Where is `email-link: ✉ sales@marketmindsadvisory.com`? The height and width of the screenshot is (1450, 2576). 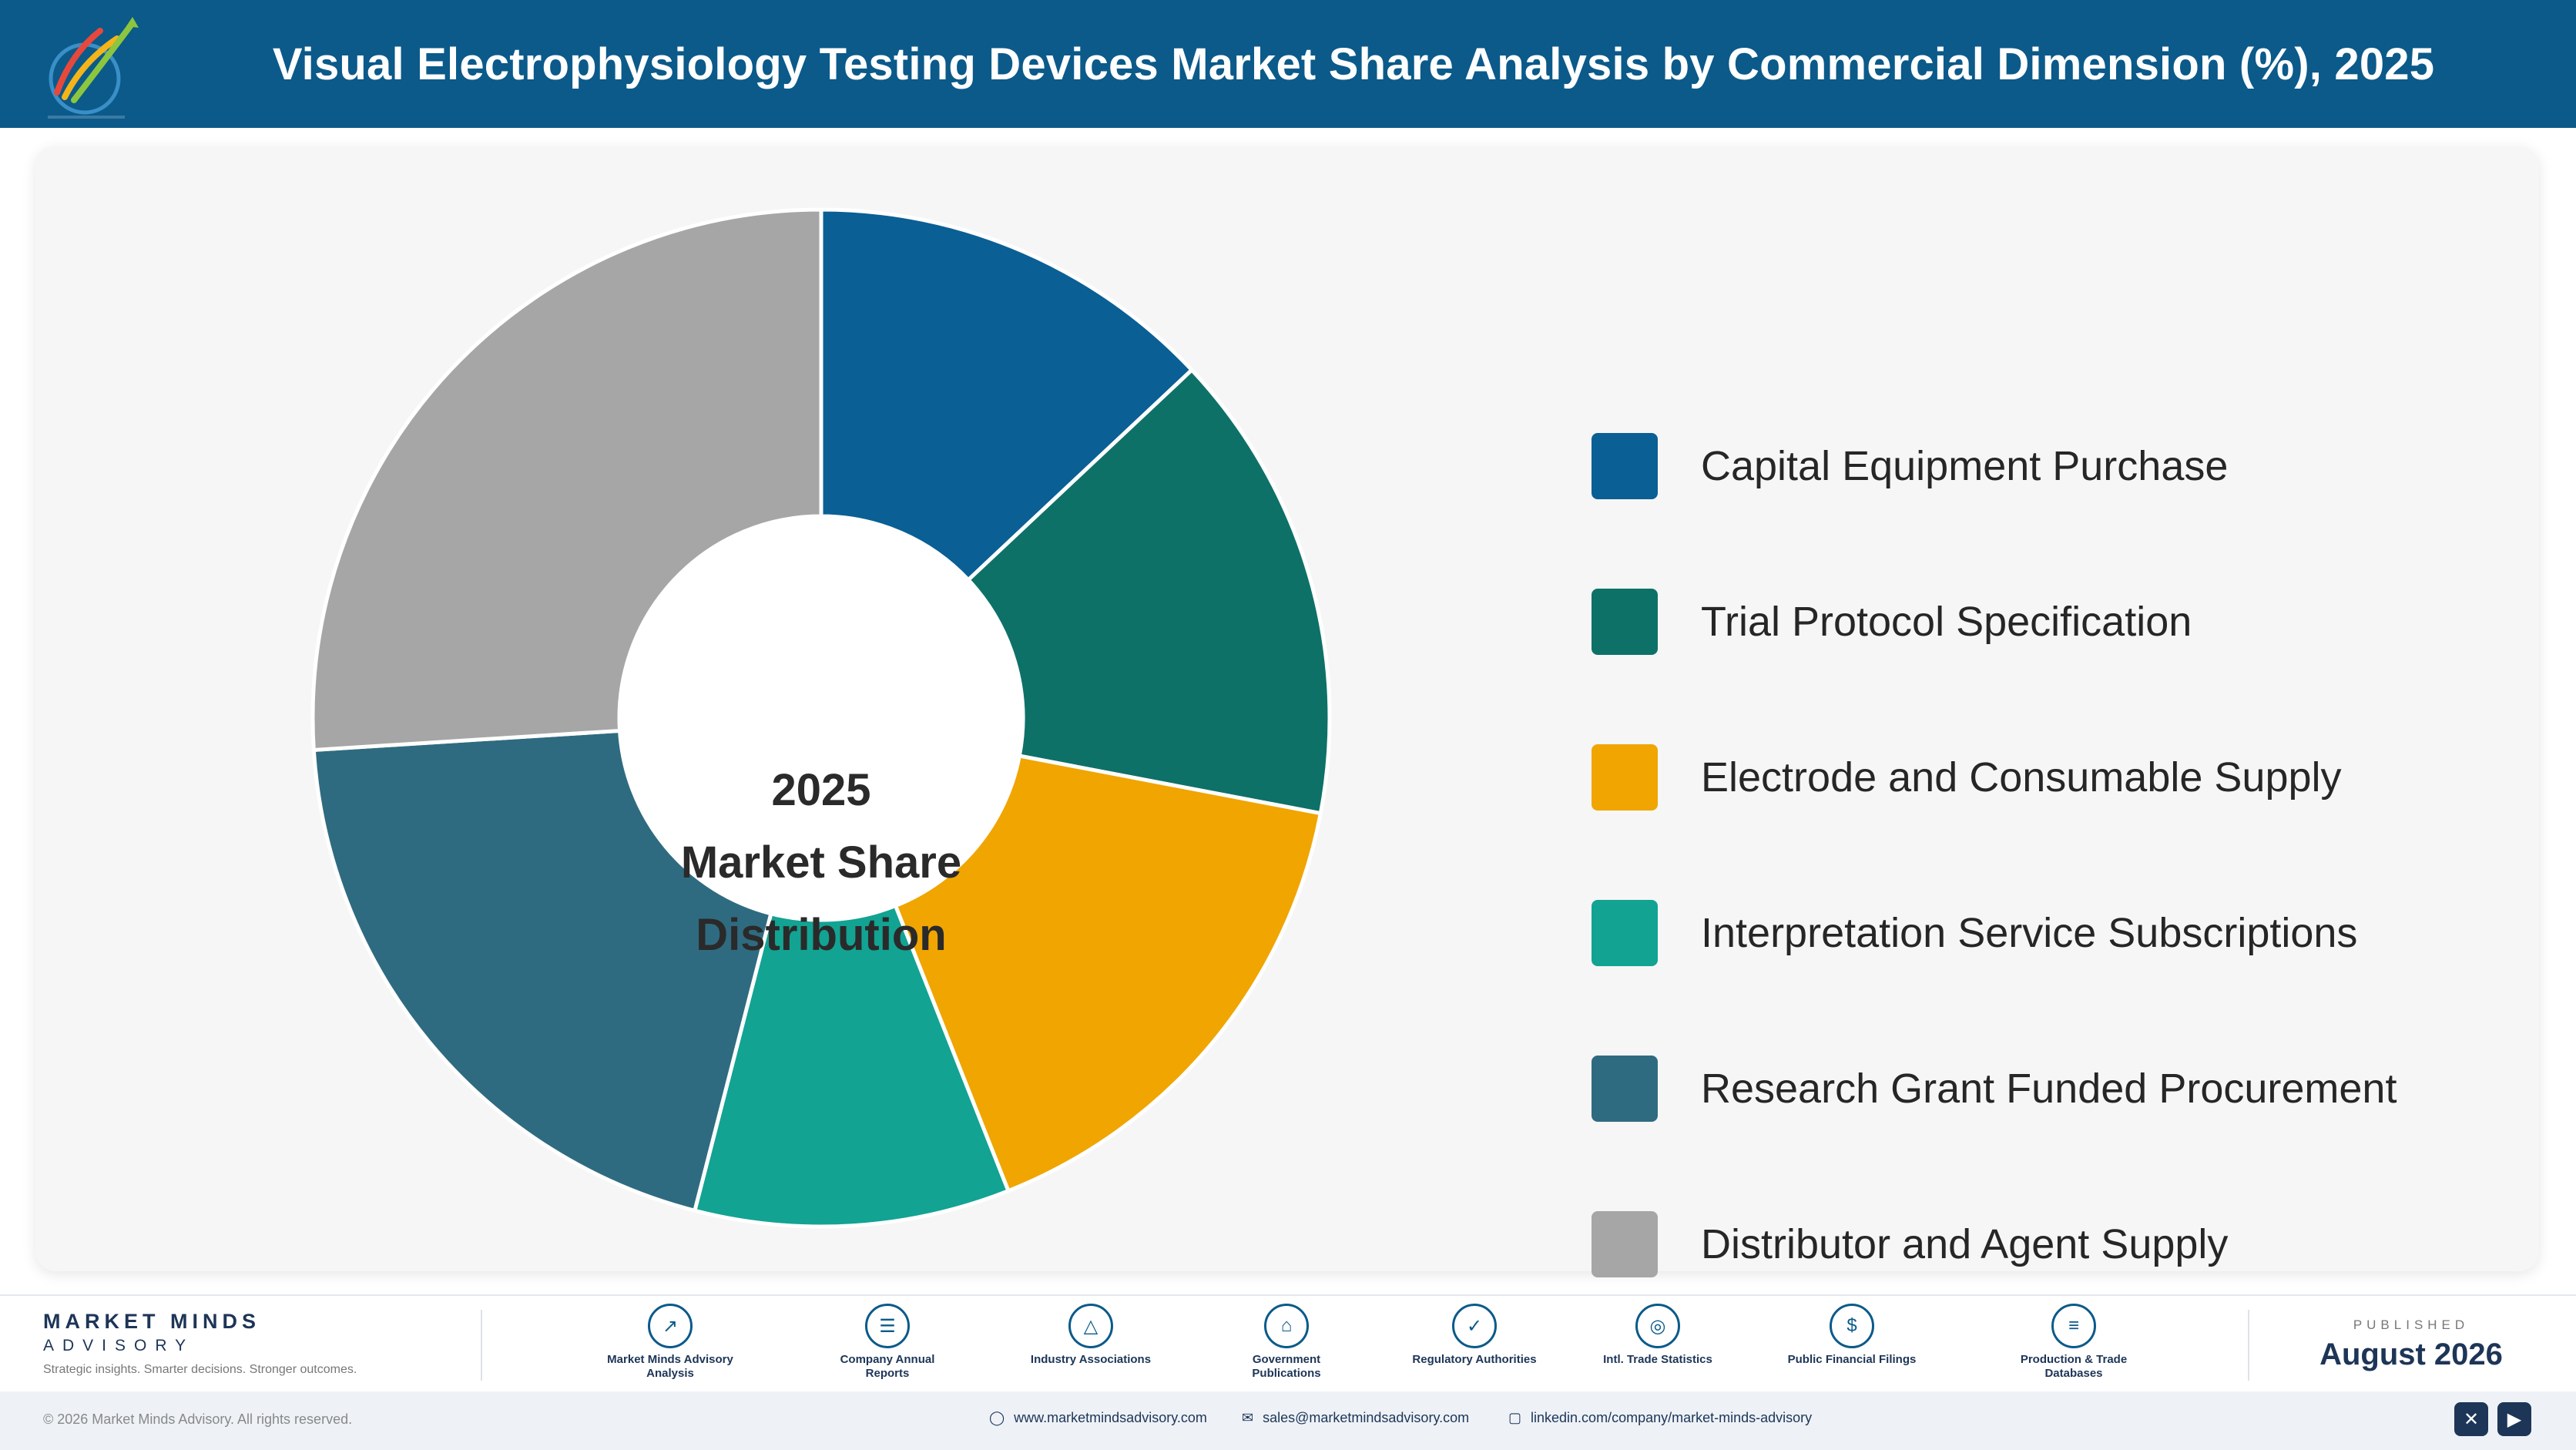
email-link: ✉ sales@marketmindsadvisory.com is located at coordinates (1355, 1418).